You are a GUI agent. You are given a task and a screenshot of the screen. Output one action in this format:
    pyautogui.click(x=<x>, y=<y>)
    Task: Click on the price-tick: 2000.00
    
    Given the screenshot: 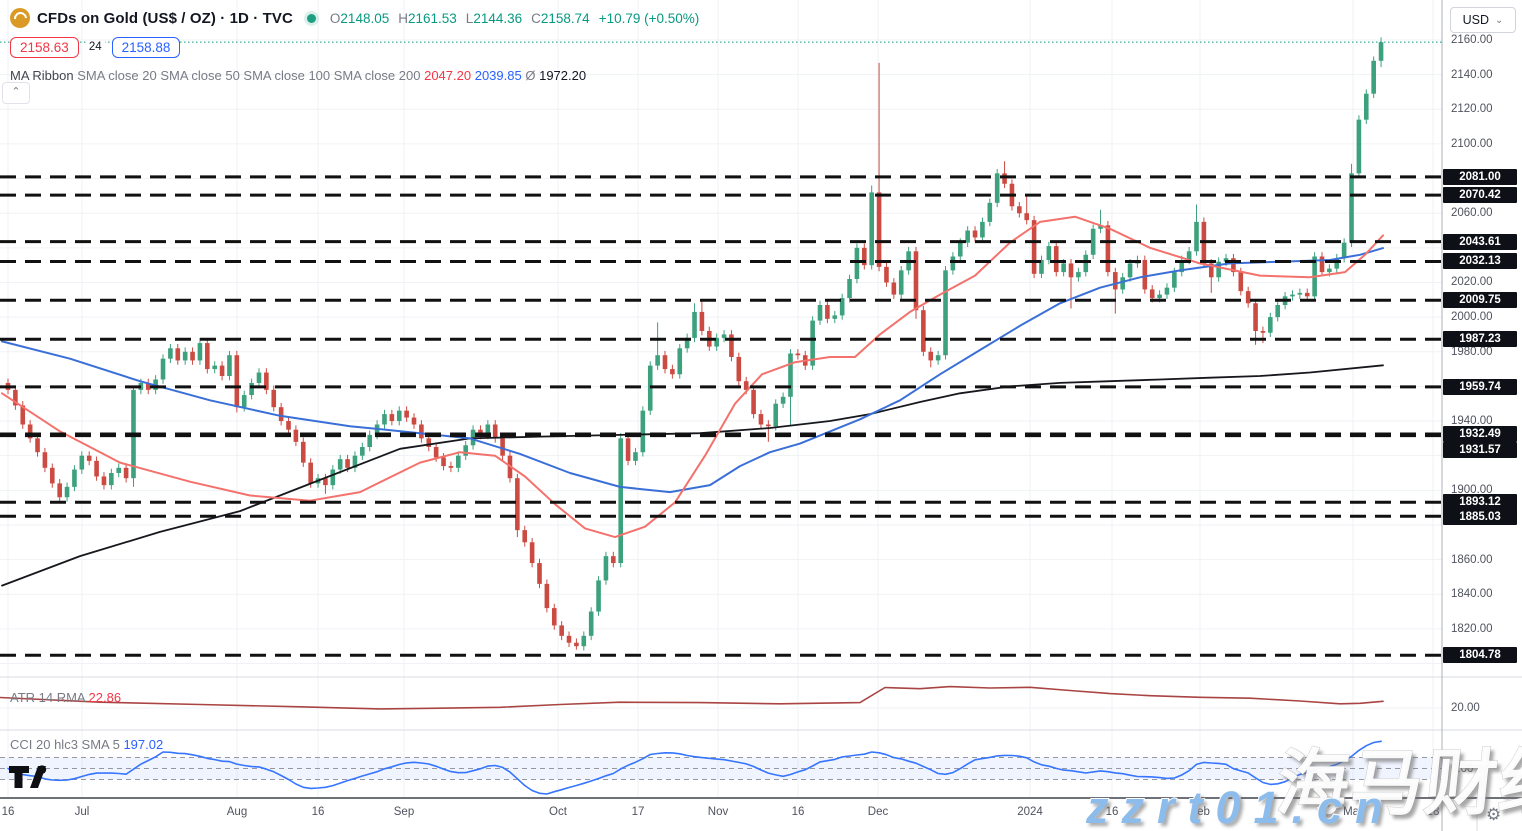 What is the action you would take?
    pyautogui.click(x=1472, y=317)
    